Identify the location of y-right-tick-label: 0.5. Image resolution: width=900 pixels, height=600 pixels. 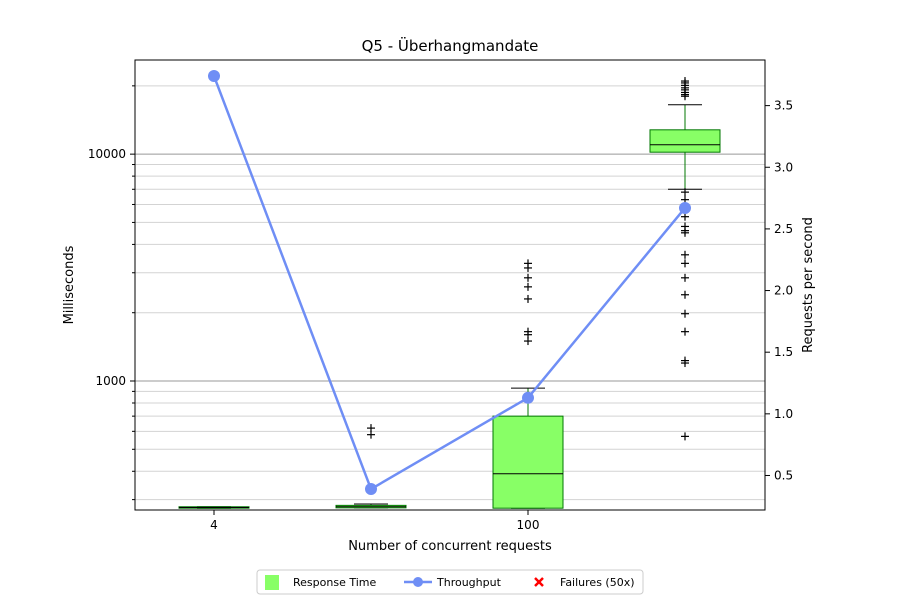
(783, 475).